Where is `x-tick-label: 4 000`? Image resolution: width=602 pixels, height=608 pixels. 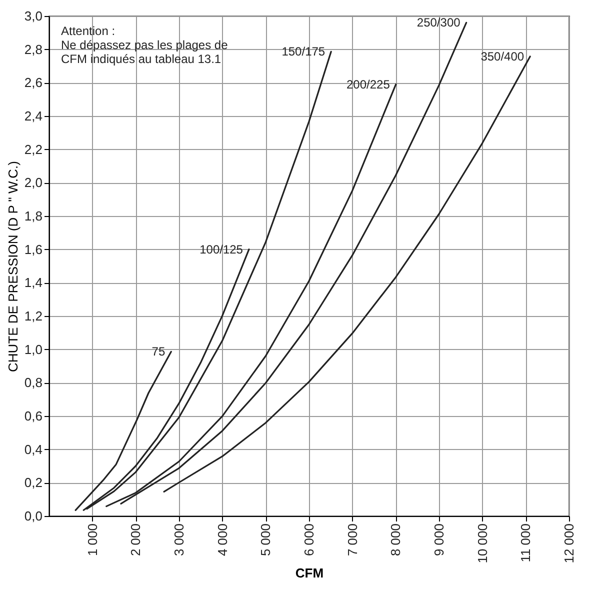
x-tick-label: 4 000 is located at coordinates (222, 540).